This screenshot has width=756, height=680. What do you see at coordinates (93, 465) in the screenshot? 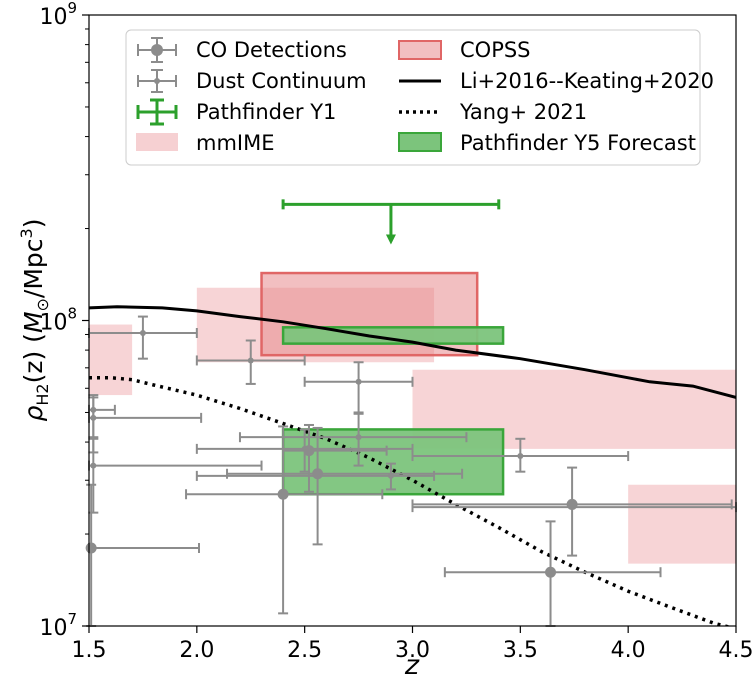
I see `dust-point-2-marker` at bounding box center [93, 465].